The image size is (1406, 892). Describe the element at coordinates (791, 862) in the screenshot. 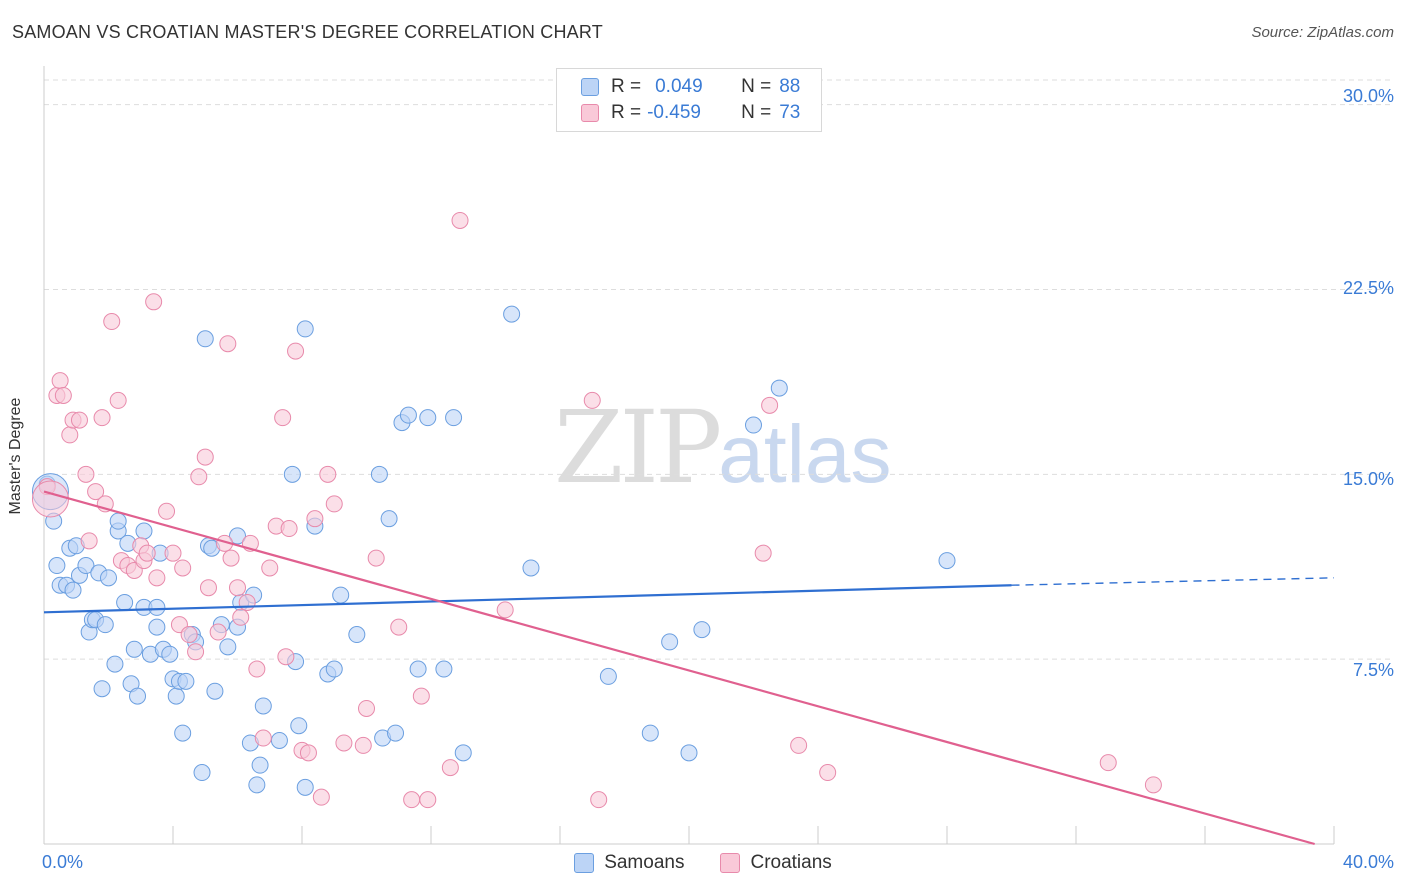

I see `legend-label-croatians: Croatians` at that location.